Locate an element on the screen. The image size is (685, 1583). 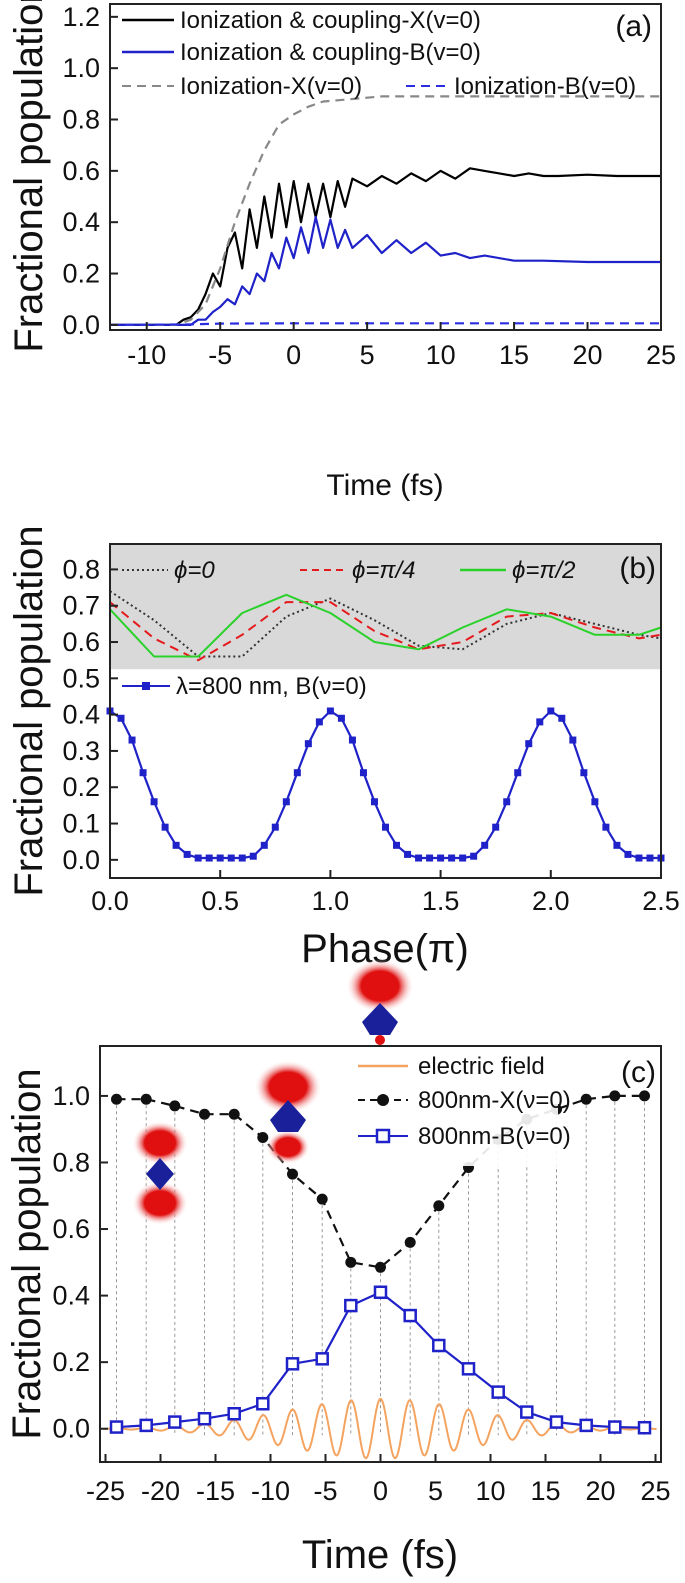
panel-c-ylabel: Fractional population is located at coordinates (27, 1253).